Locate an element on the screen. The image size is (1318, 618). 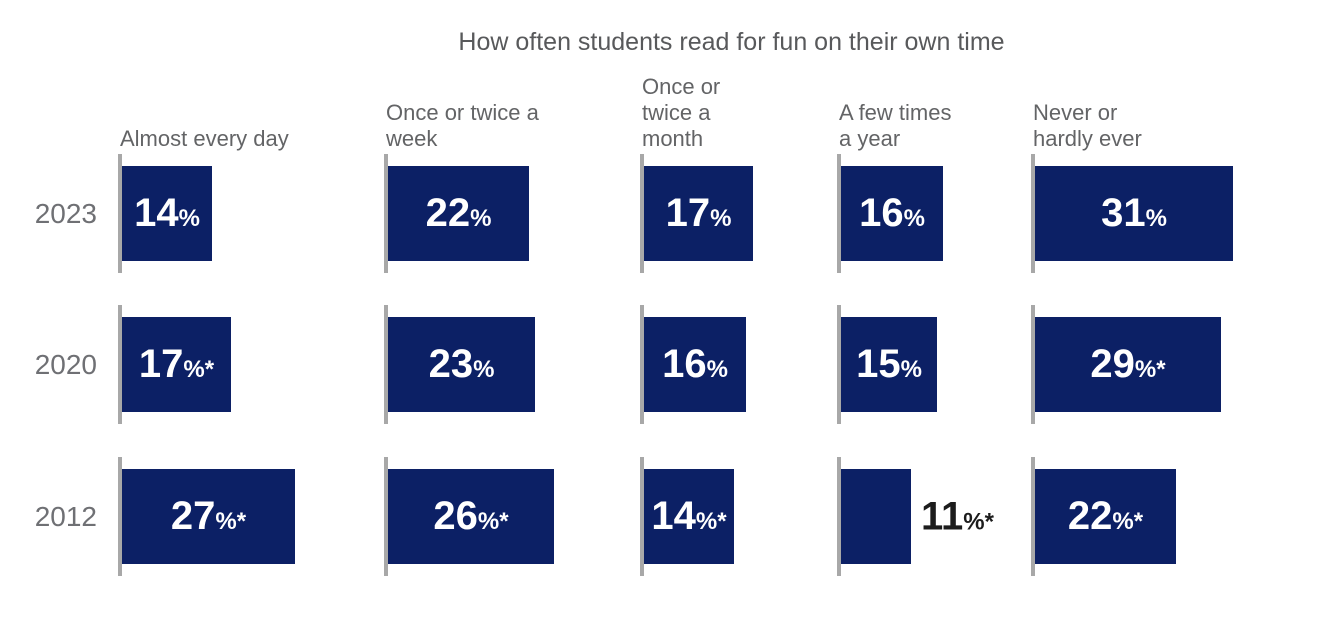
bar-value-label: 14% is located at coordinates (167, 213).